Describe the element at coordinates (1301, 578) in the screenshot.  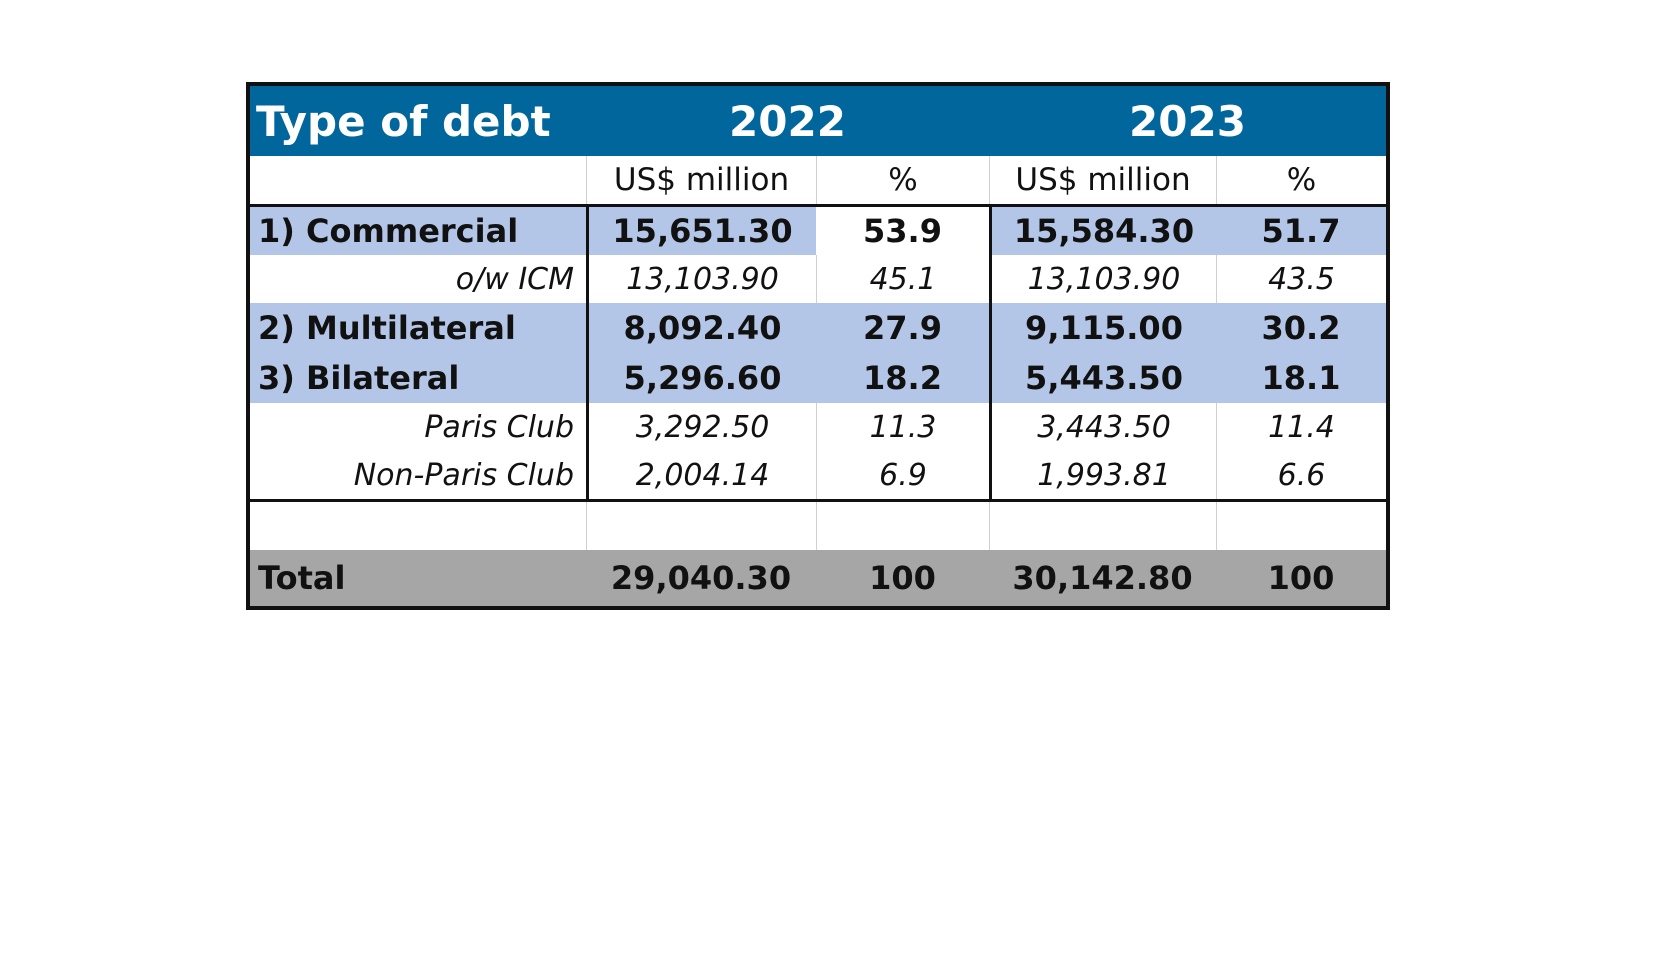
I see `total-pct-2023: 100` at that location.